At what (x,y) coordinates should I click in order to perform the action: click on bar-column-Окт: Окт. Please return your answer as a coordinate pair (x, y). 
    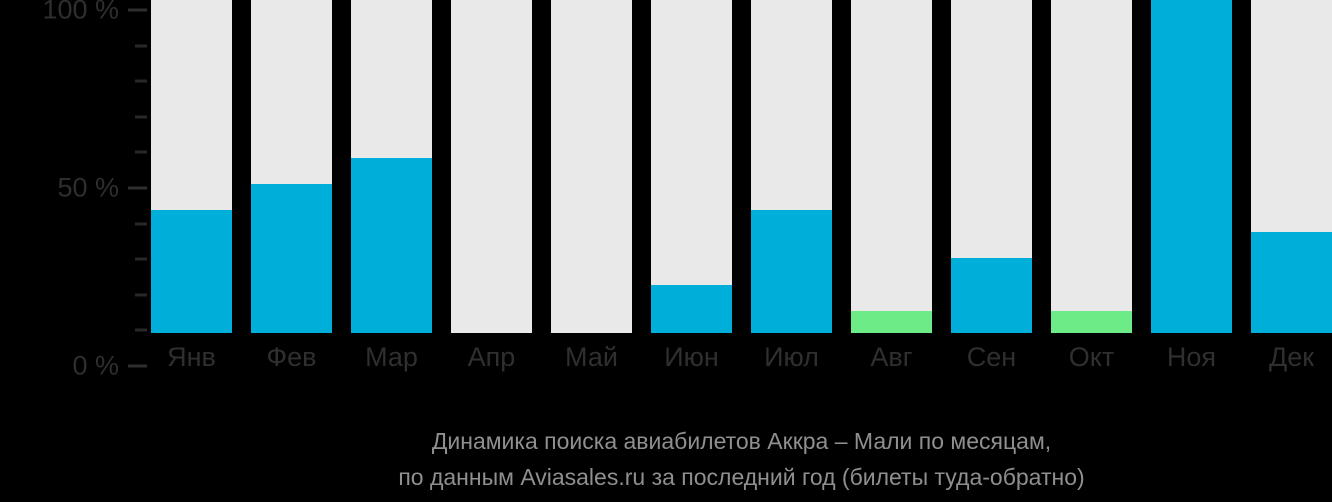
    Looking at the image, I should click on (1091, 186).